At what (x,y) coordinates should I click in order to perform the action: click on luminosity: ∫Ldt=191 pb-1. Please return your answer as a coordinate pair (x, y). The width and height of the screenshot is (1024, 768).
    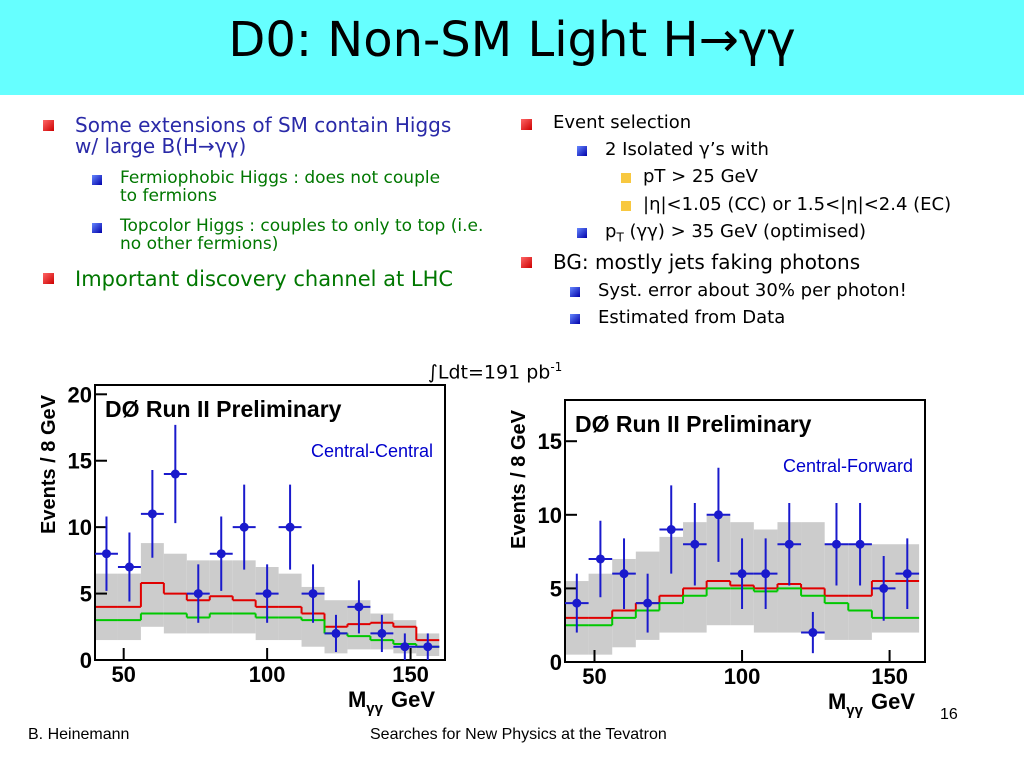
    Looking at the image, I should click on (495, 371).